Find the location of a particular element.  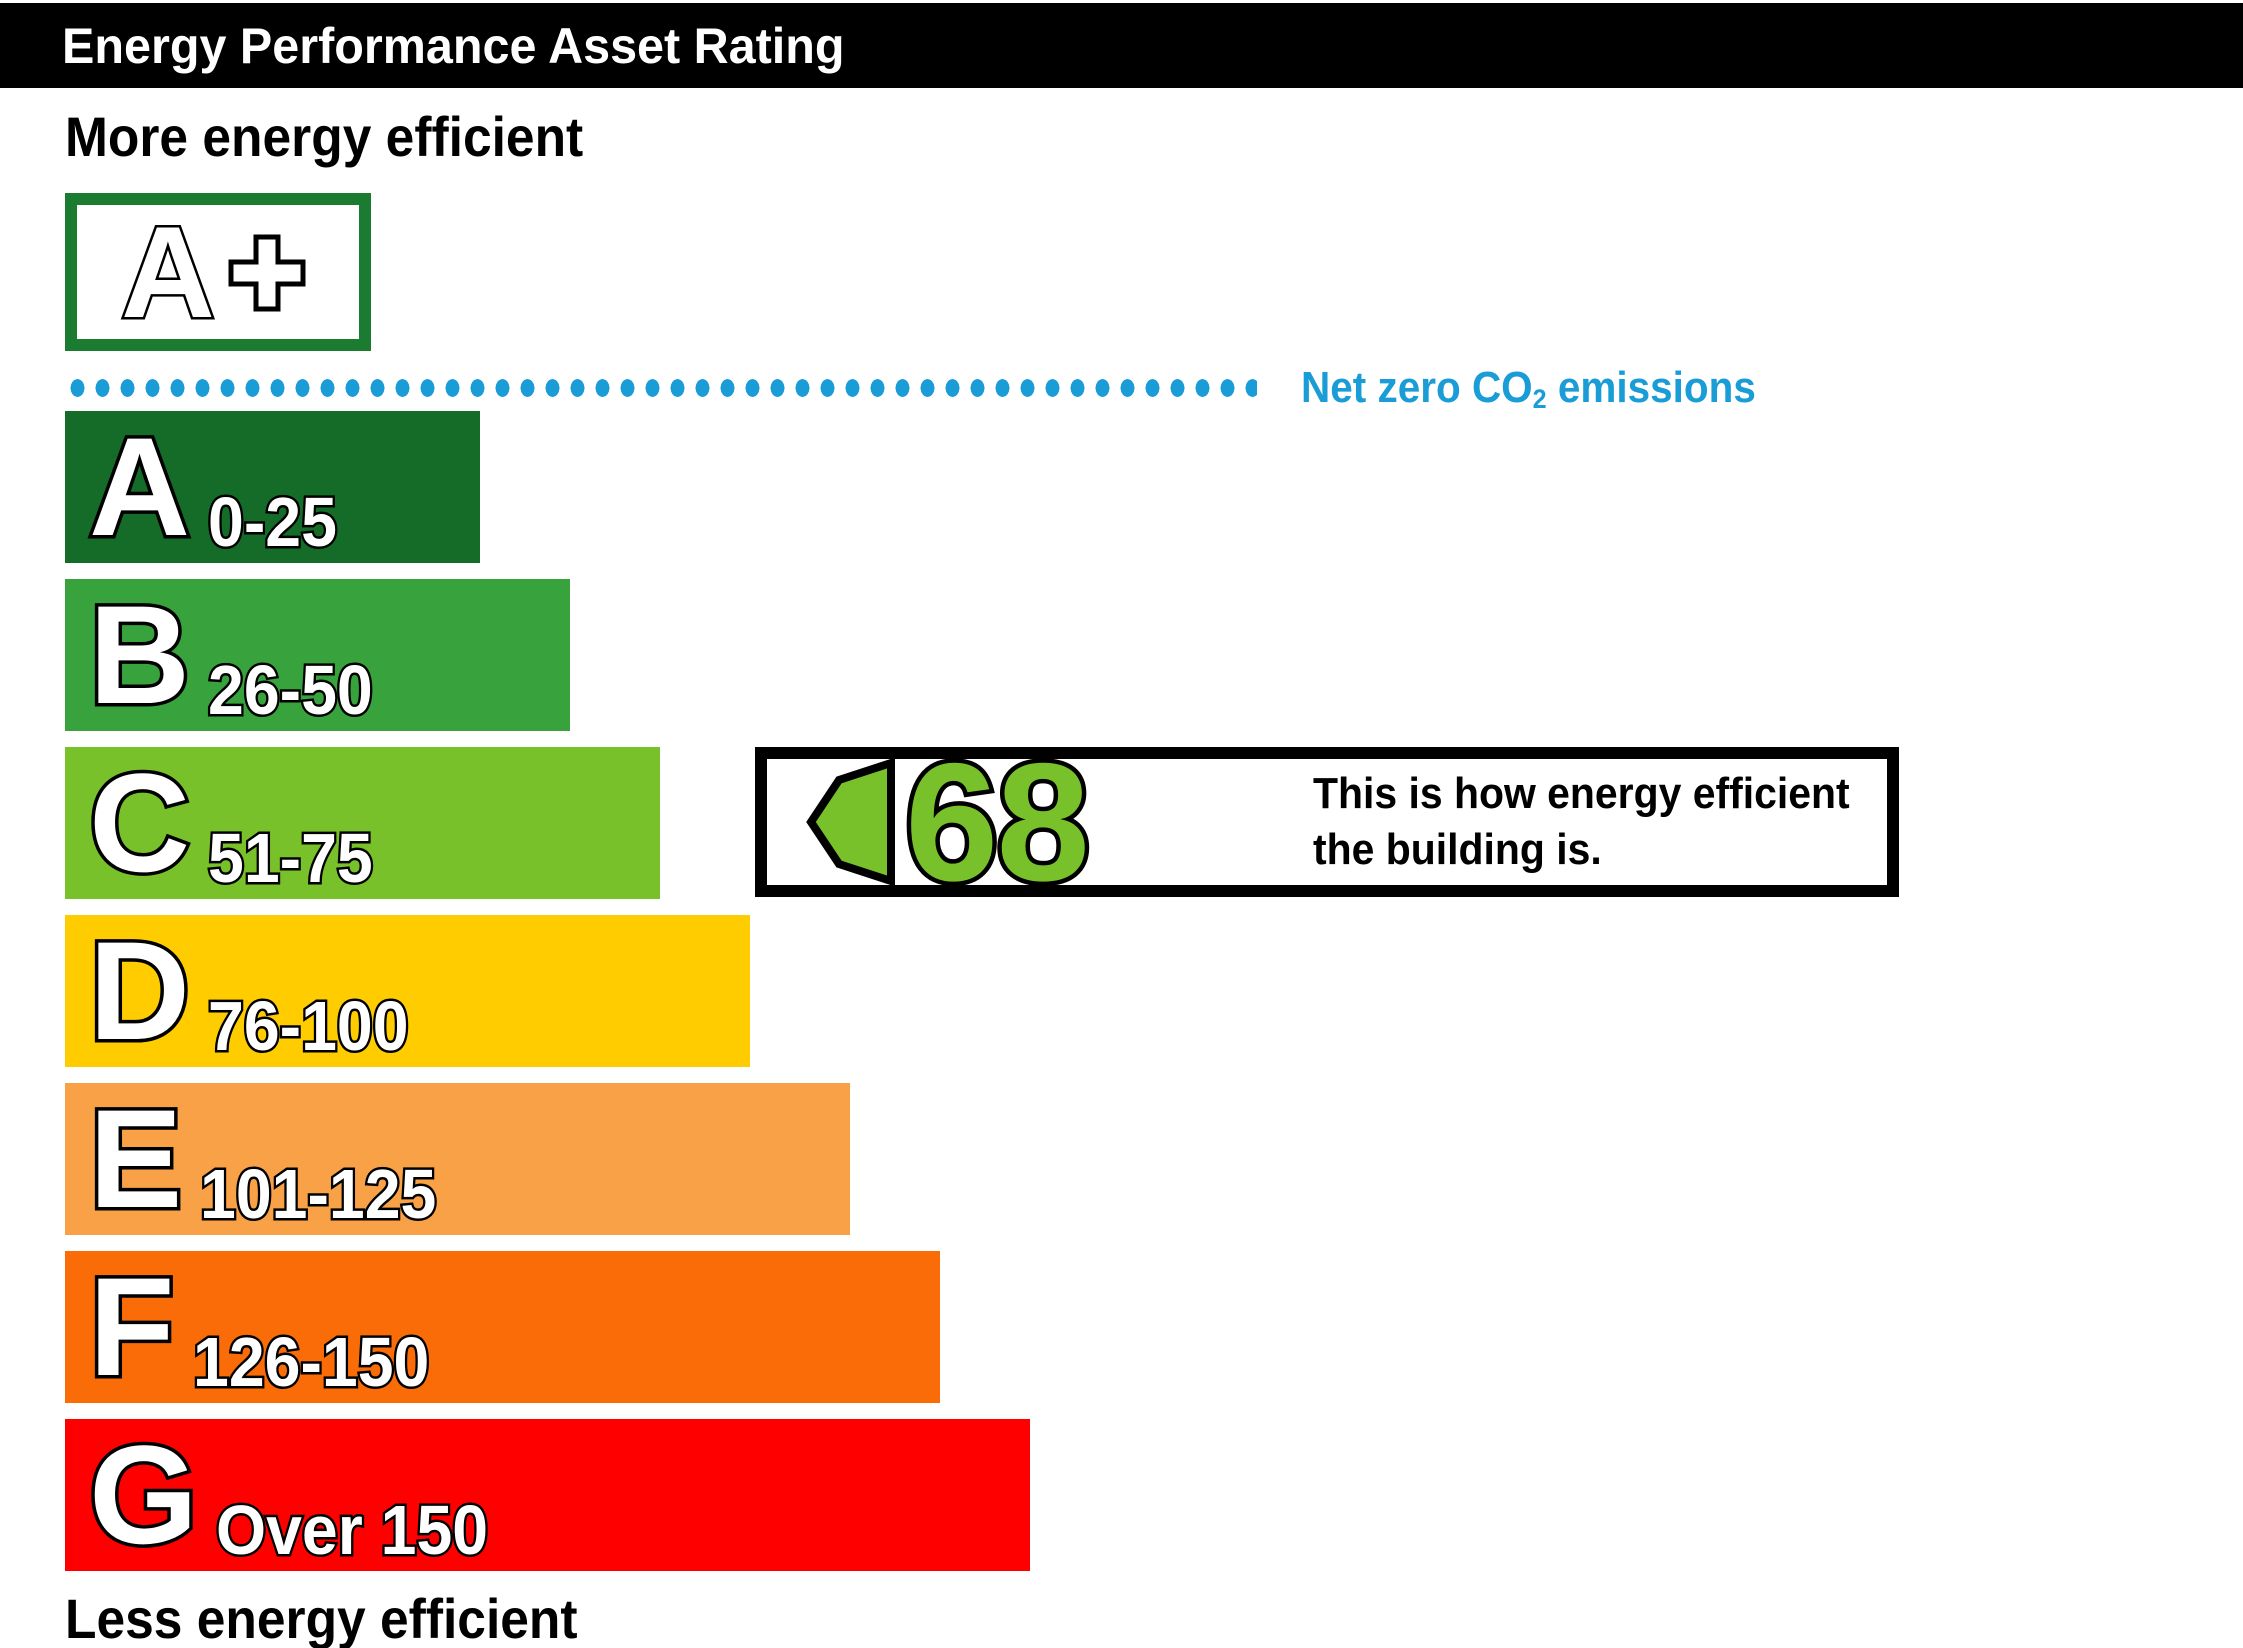

band-b: B 26-50 is located at coordinates (317, 655).